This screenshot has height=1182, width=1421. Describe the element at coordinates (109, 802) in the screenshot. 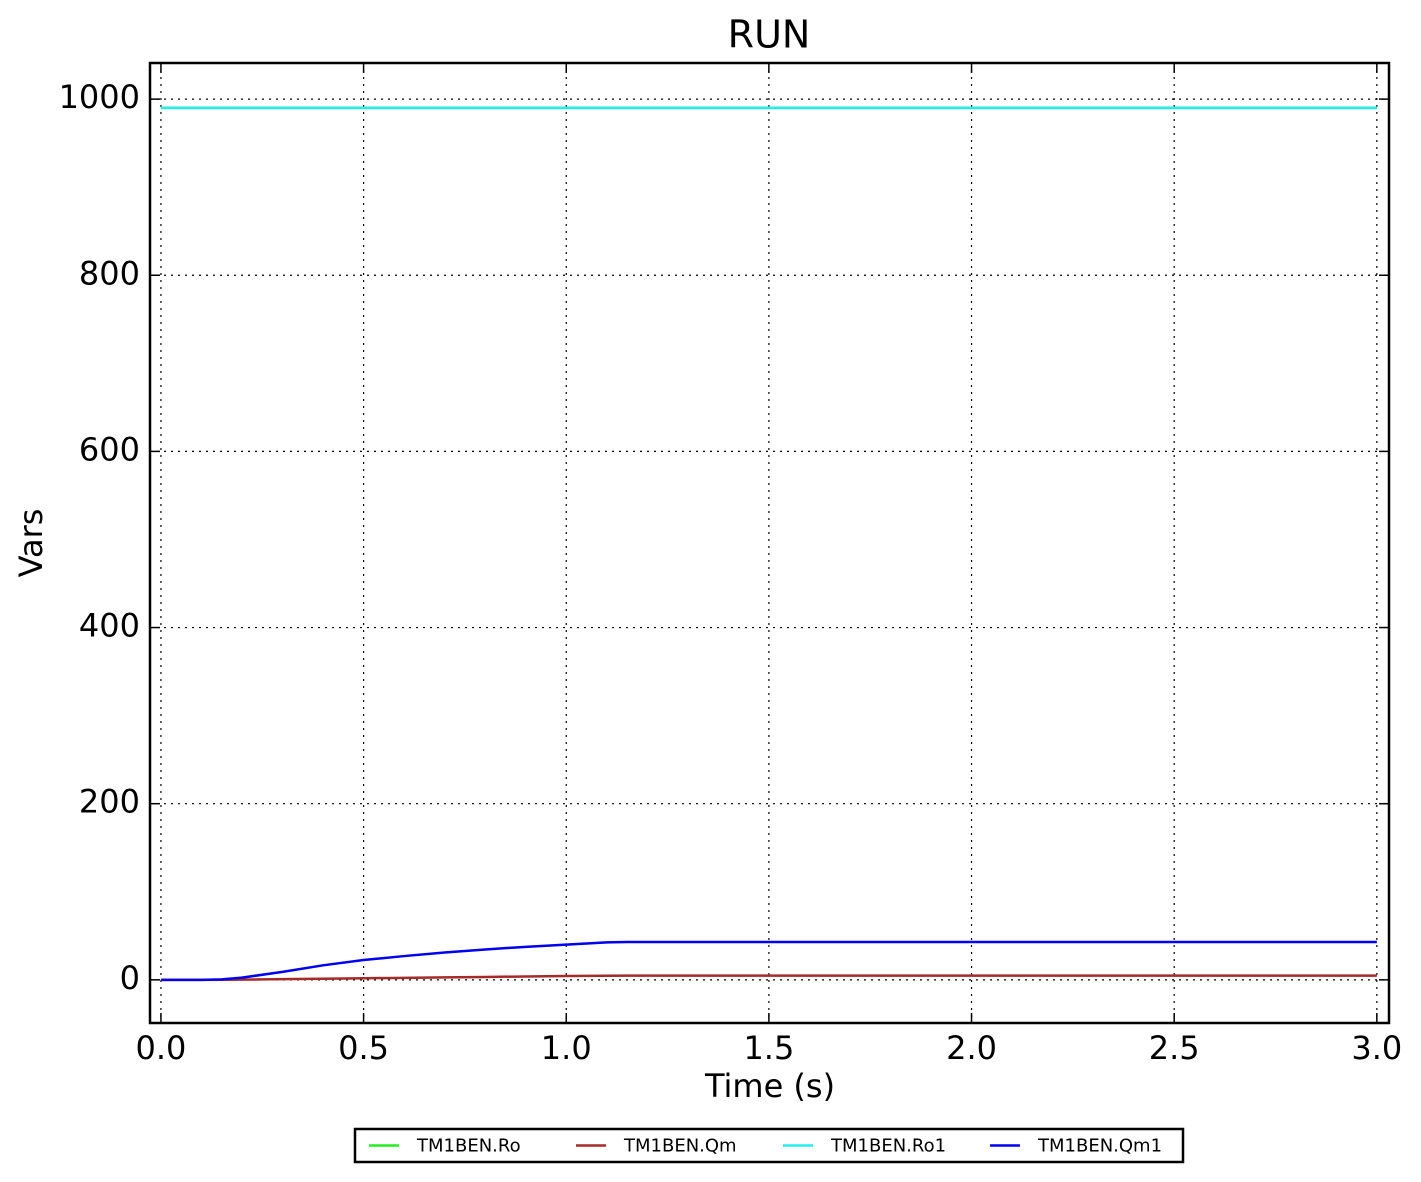

I see `y-tick-label: 200` at that location.